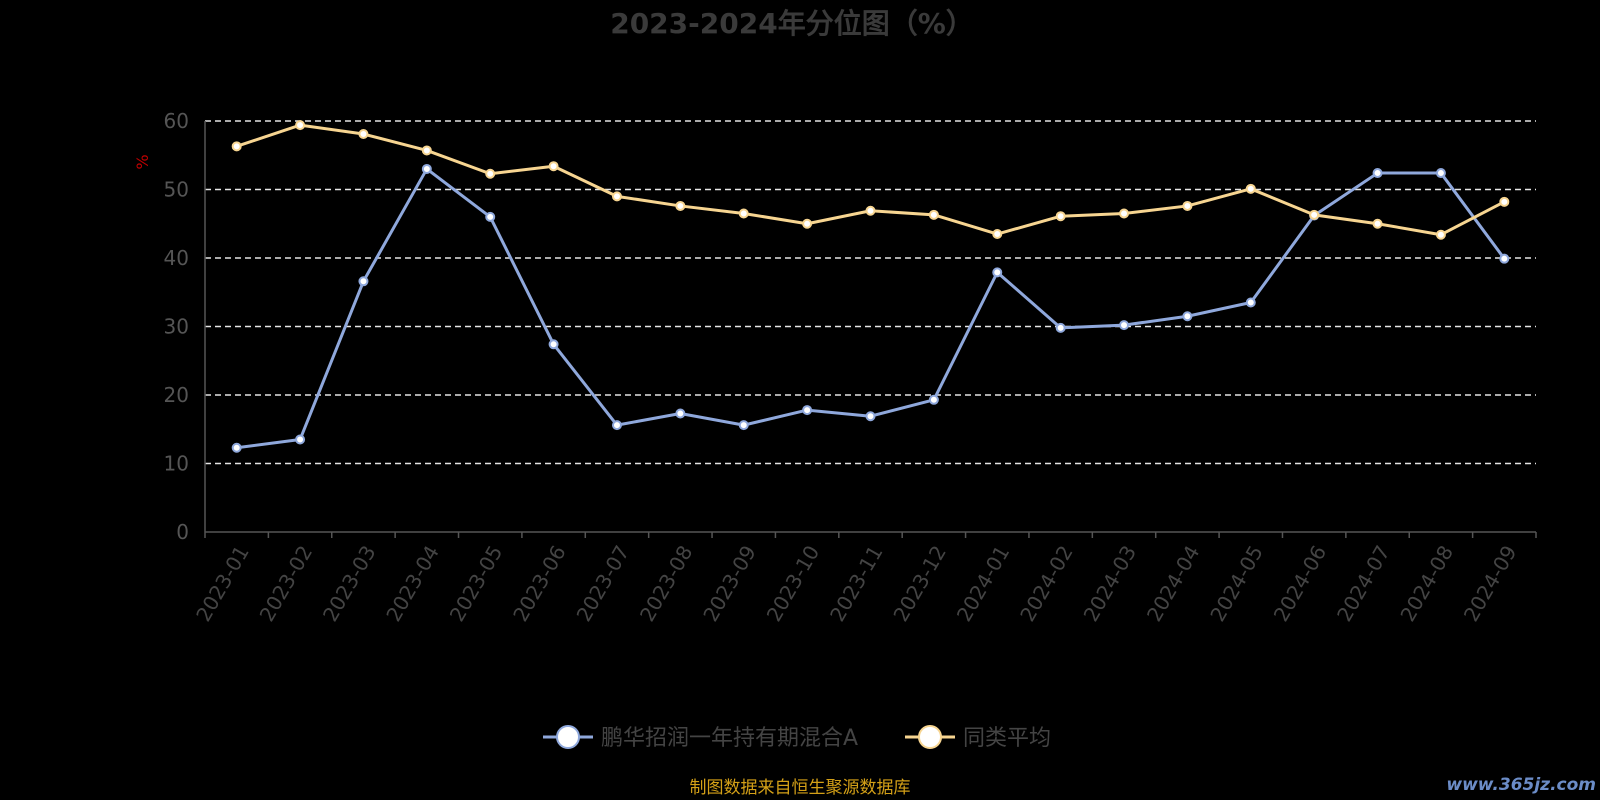 The height and width of the screenshot is (800, 1600). Describe the element at coordinates (666, 583) in the screenshot. I see `x-tick-label: 2023-08` at that location.